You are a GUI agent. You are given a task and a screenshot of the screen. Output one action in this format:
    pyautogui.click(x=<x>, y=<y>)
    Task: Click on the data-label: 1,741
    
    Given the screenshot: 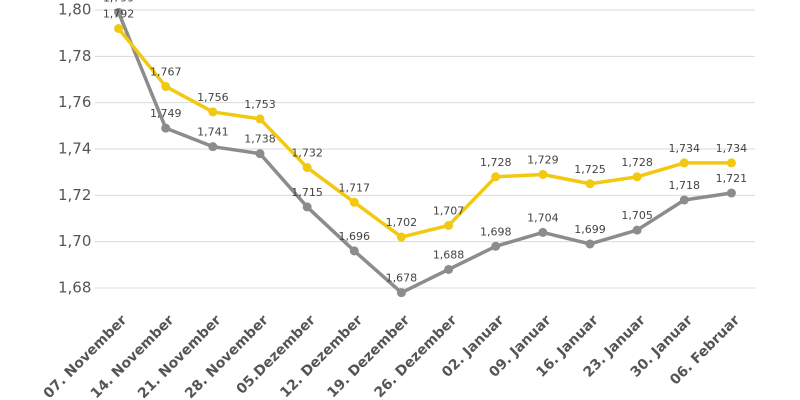 What is the action you would take?
    pyautogui.click(x=213, y=132)
    